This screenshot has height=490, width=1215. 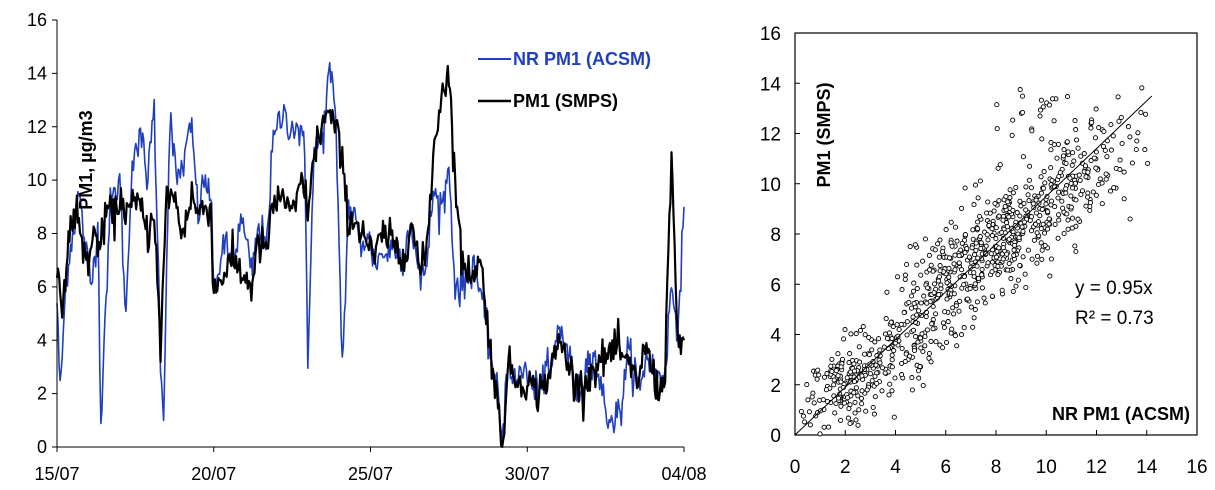 I want to click on sc-x-tick-label: 2, so click(x=845, y=467).